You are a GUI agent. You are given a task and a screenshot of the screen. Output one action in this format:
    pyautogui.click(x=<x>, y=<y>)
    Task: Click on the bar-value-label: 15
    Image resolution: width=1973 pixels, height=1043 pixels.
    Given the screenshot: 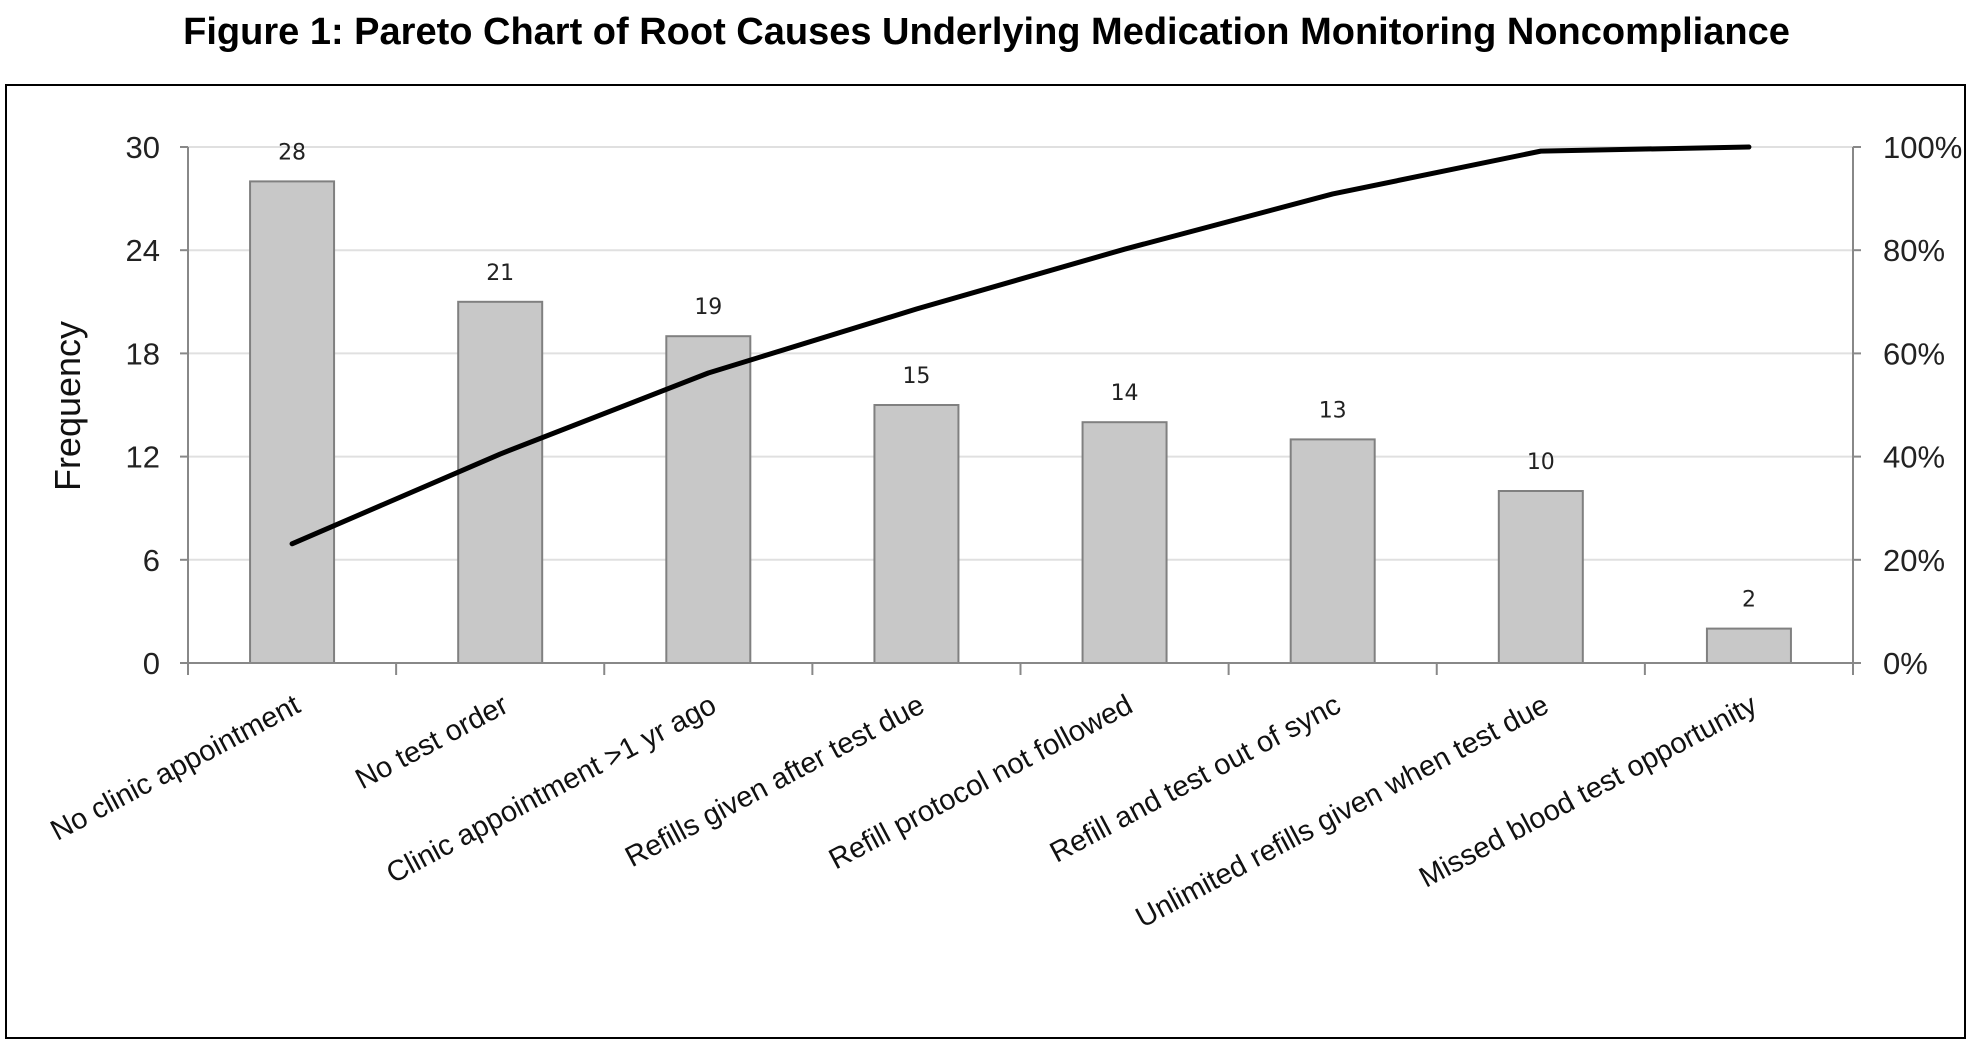 What is the action you would take?
    pyautogui.click(x=916, y=376)
    